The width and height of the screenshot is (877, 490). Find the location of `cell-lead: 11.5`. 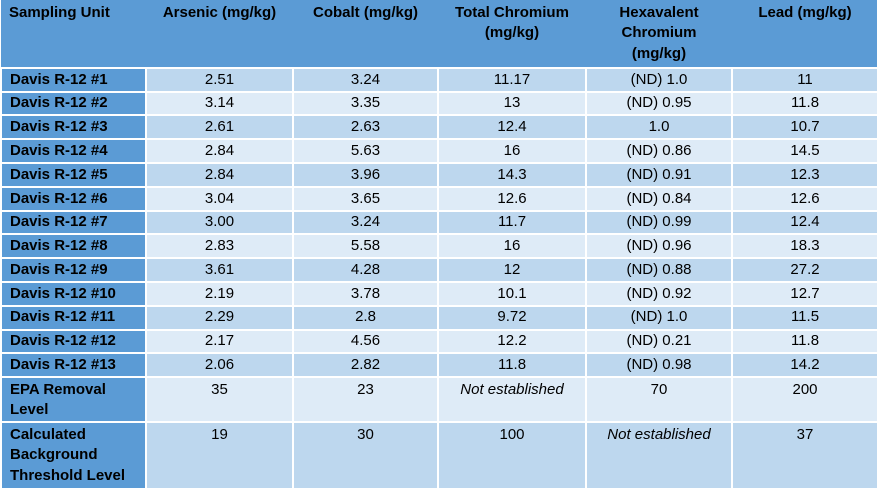

cell-lead: 11.5 is located at coordinates (804, 317).